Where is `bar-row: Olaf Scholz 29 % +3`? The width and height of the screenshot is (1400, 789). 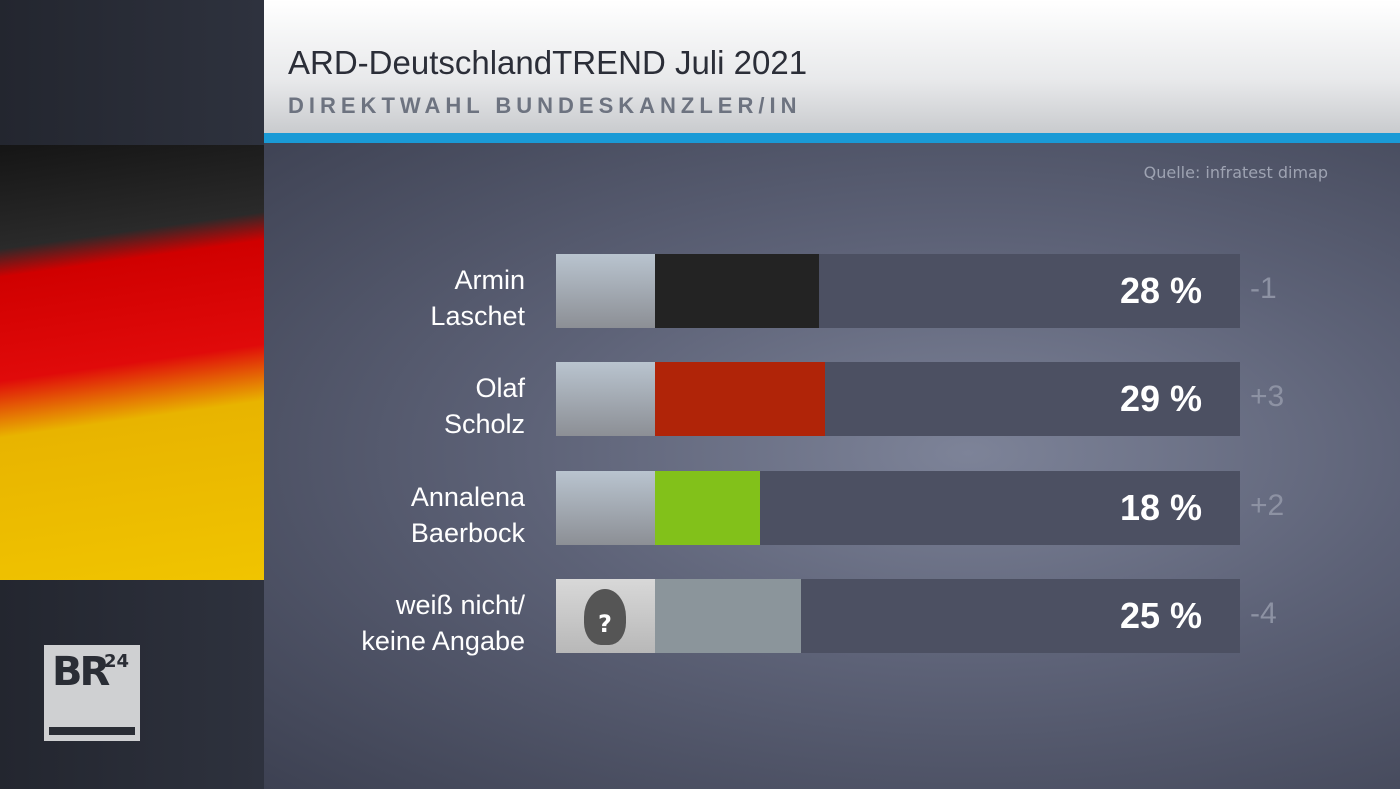
bar-row: Olaf Scholz 29 % +3 is located at coordinates (832, 400).